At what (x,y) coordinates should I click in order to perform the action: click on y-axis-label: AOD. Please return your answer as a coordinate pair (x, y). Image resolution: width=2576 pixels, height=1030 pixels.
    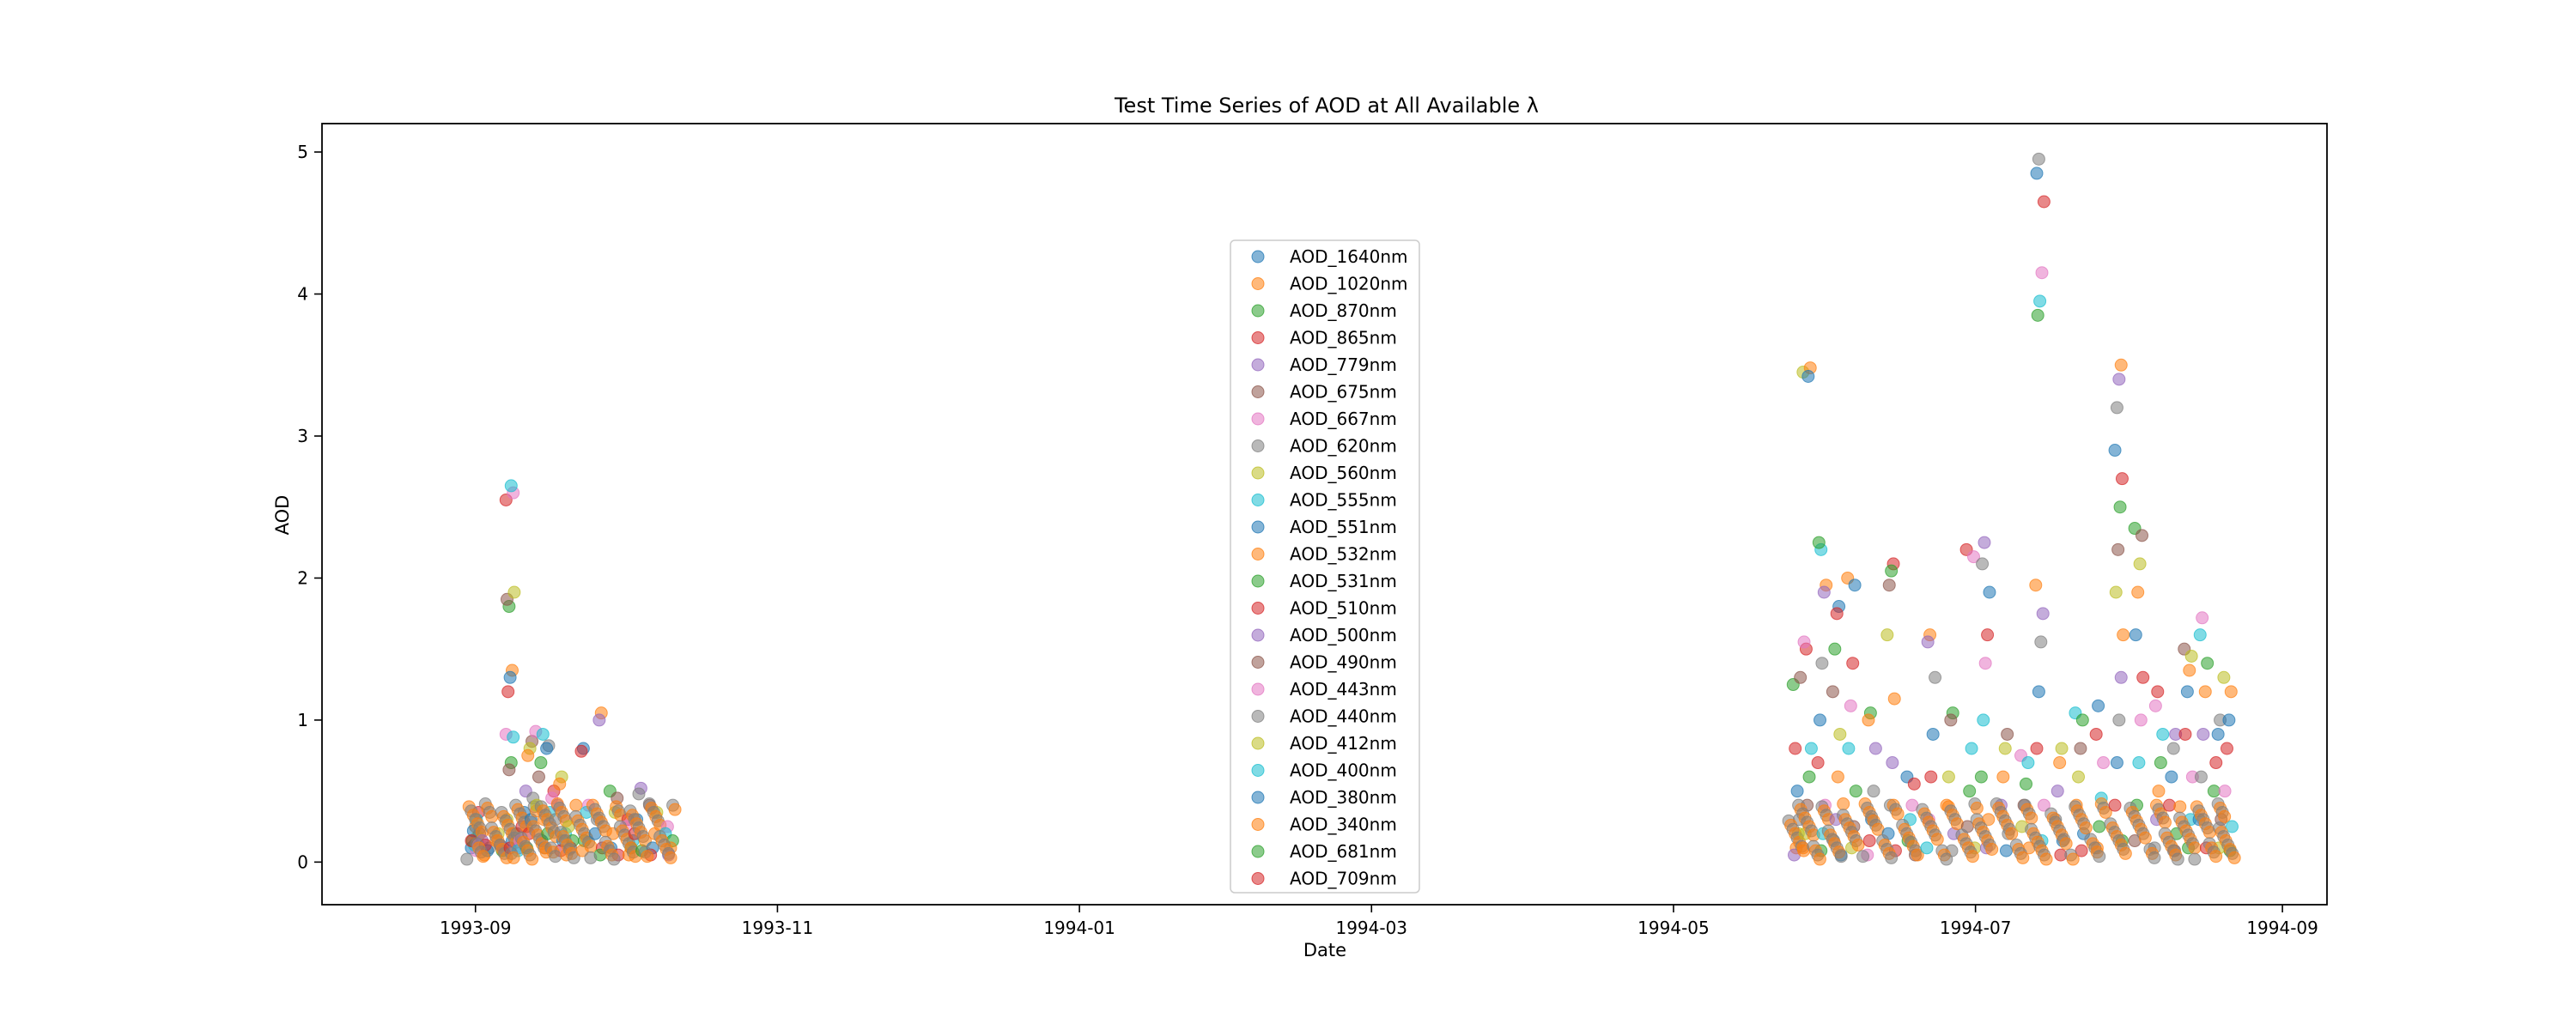
    Looking at the image, I should click on (282, 515).